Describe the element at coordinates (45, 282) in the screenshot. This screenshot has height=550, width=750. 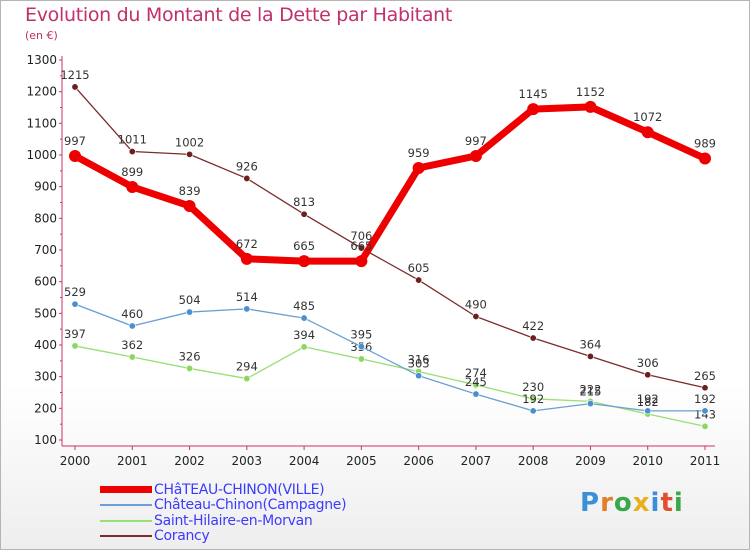
I see `y-tick-label: 600` at that location.